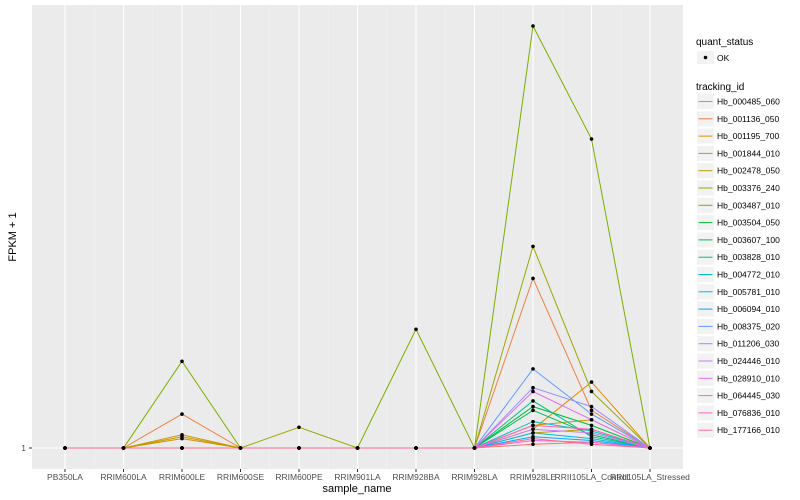  What do you see at coordinates (13, 236) in the screenshot?
I see `y-axis-title: FPKM + 1` at bounding box center [13, 236].